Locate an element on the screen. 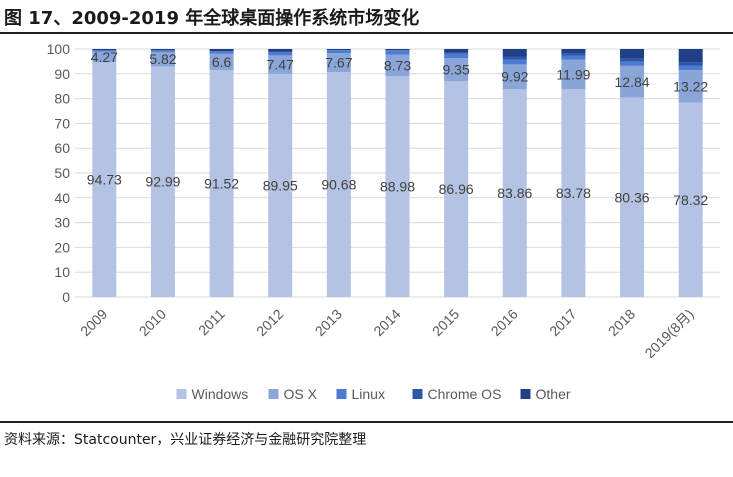 The height and width of the screenshot is (477, 733). data-label-windows: 83.86 is located at coordinates (514, 193).